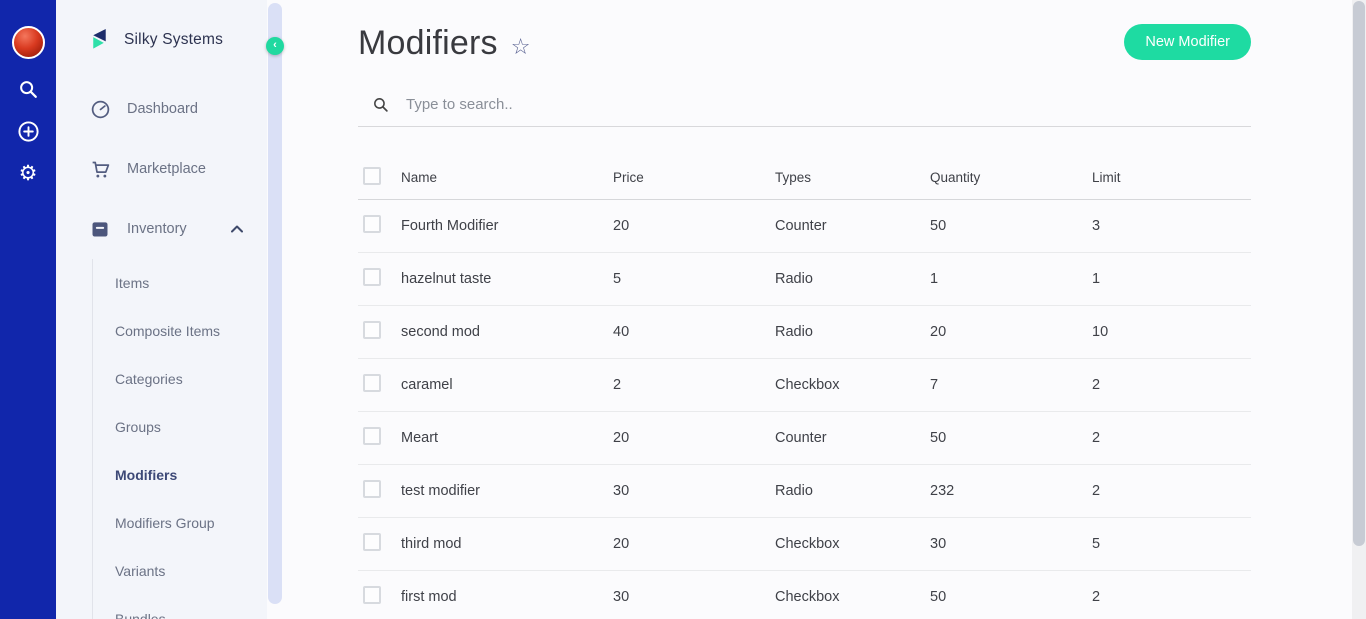 Image resolution: width=1366 pixels, height=619 pixels. I want to click on table-row: first mod 30 Checkbox 50 2, so click(804, 594).